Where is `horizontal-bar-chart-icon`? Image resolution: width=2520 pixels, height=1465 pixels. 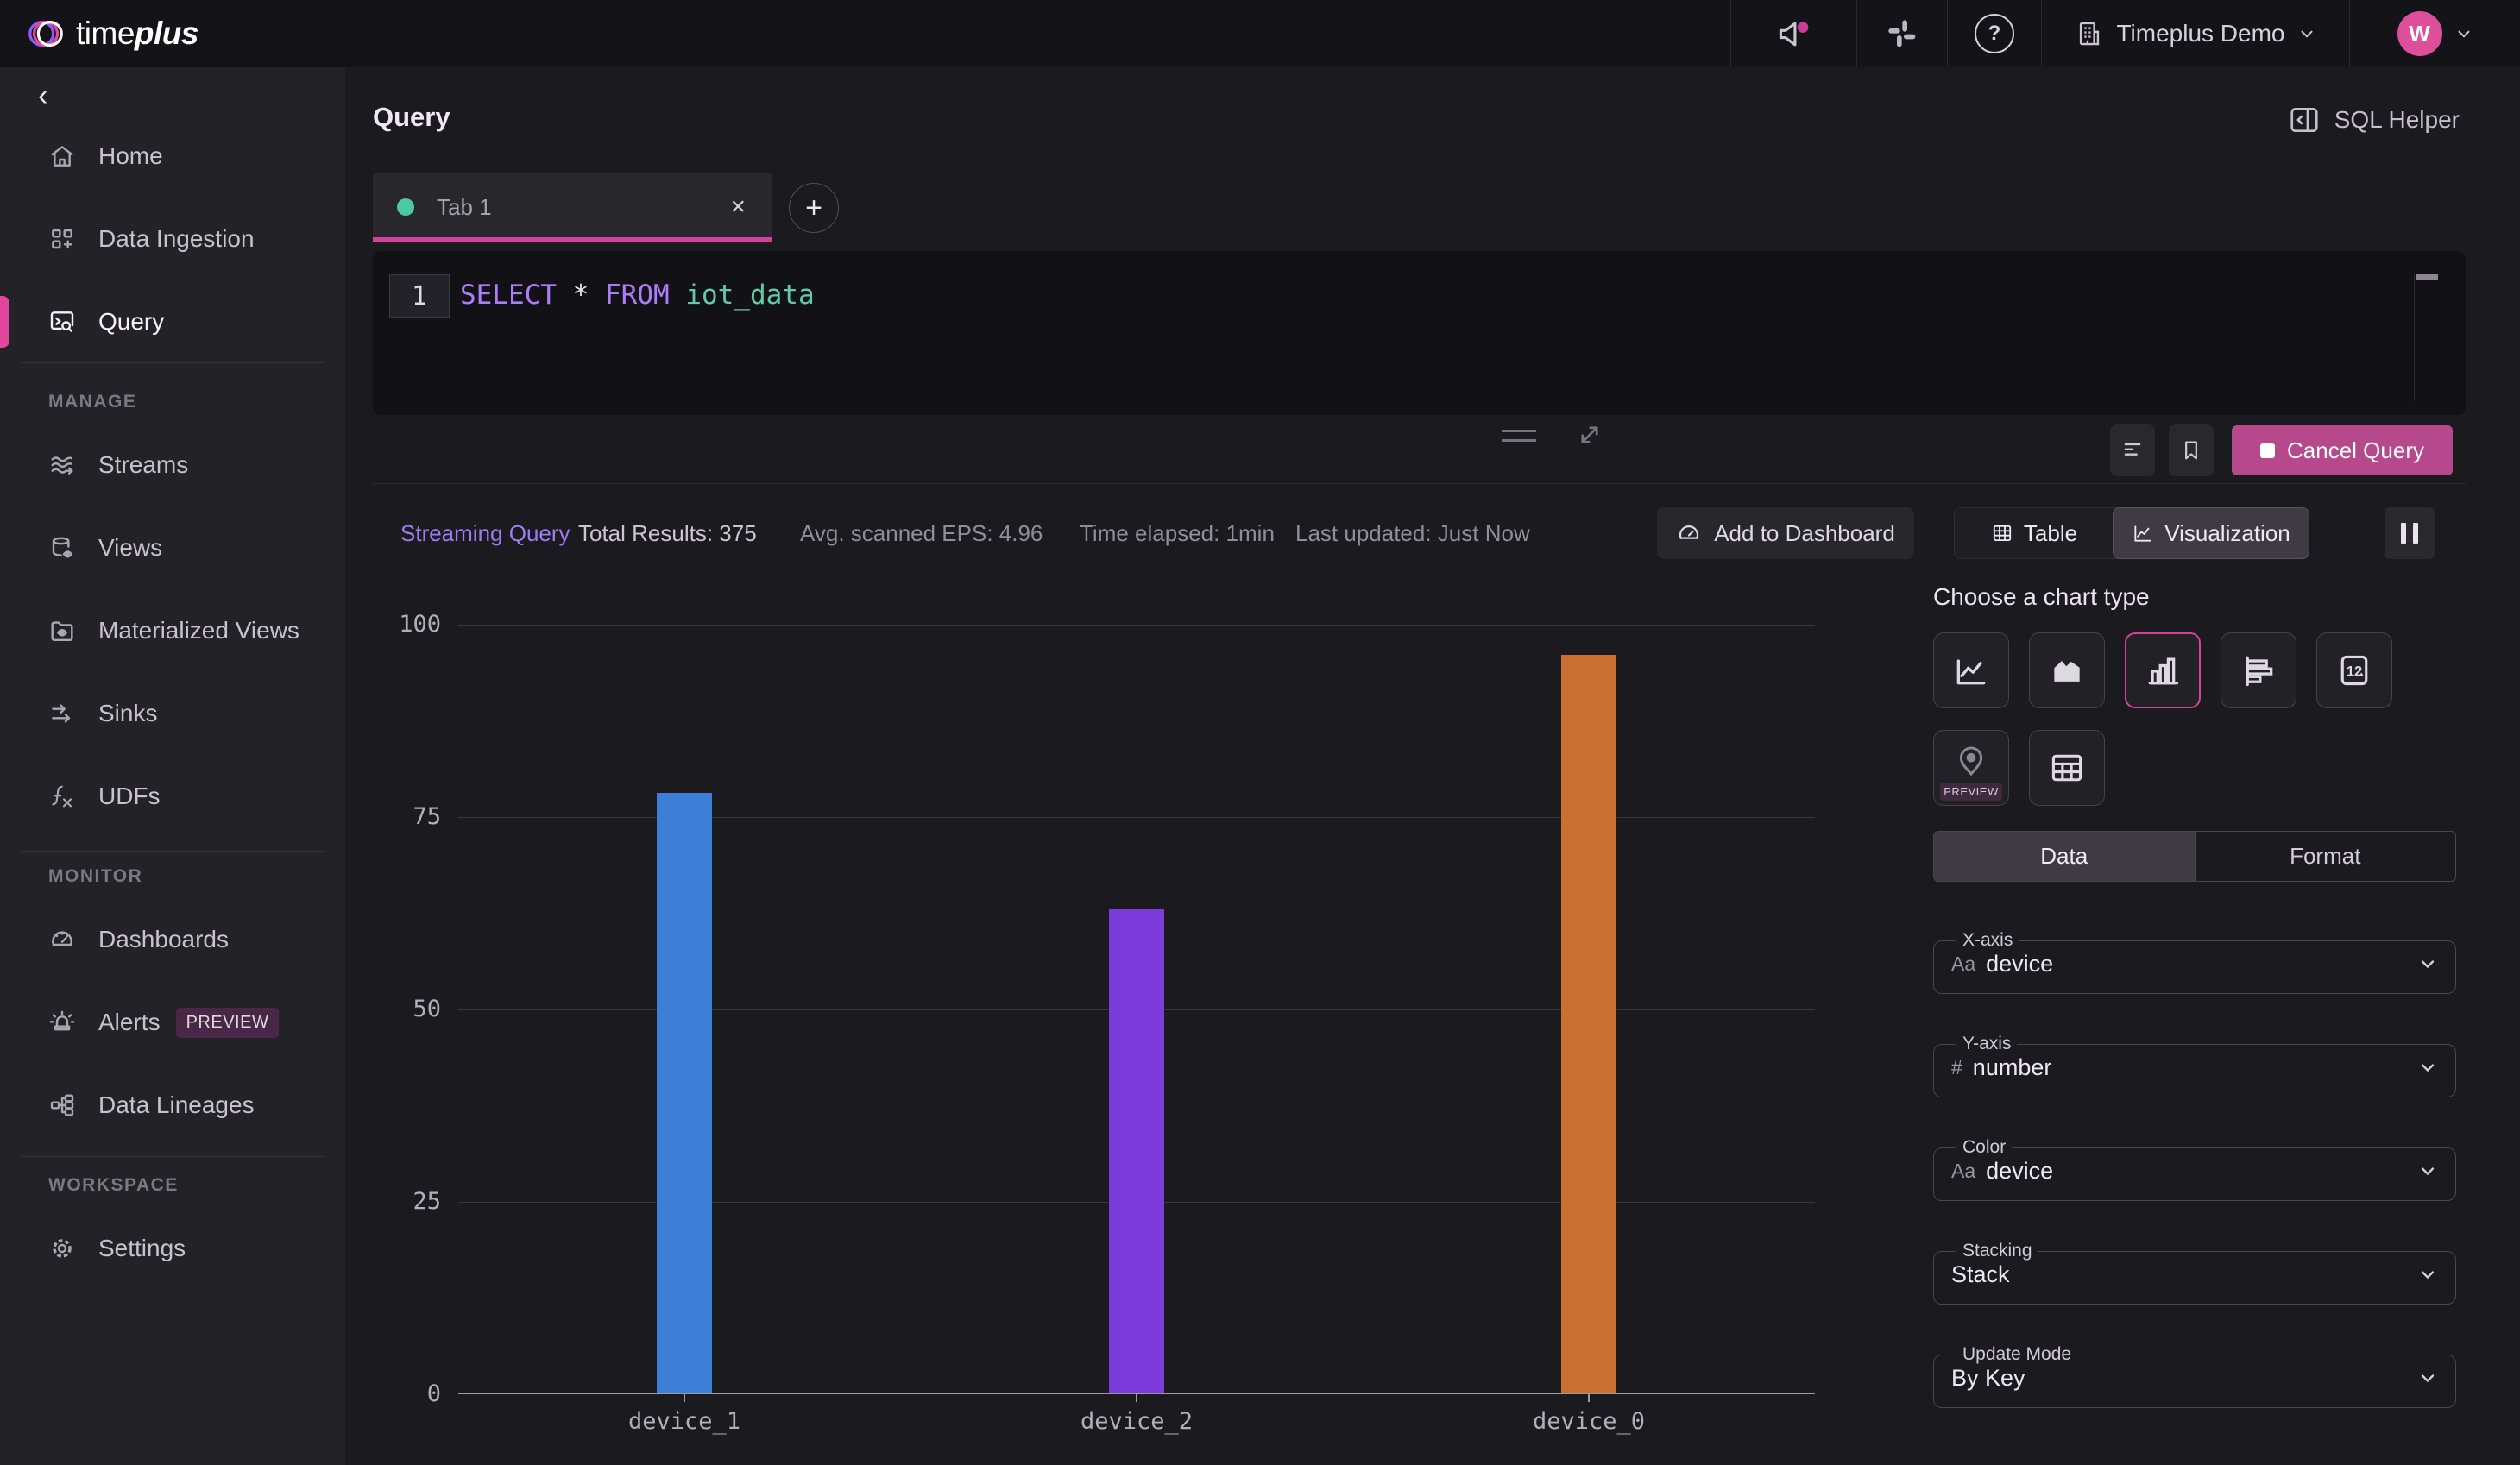 horizontal-bar-chart-icon is located at coordinates (2259, 672).